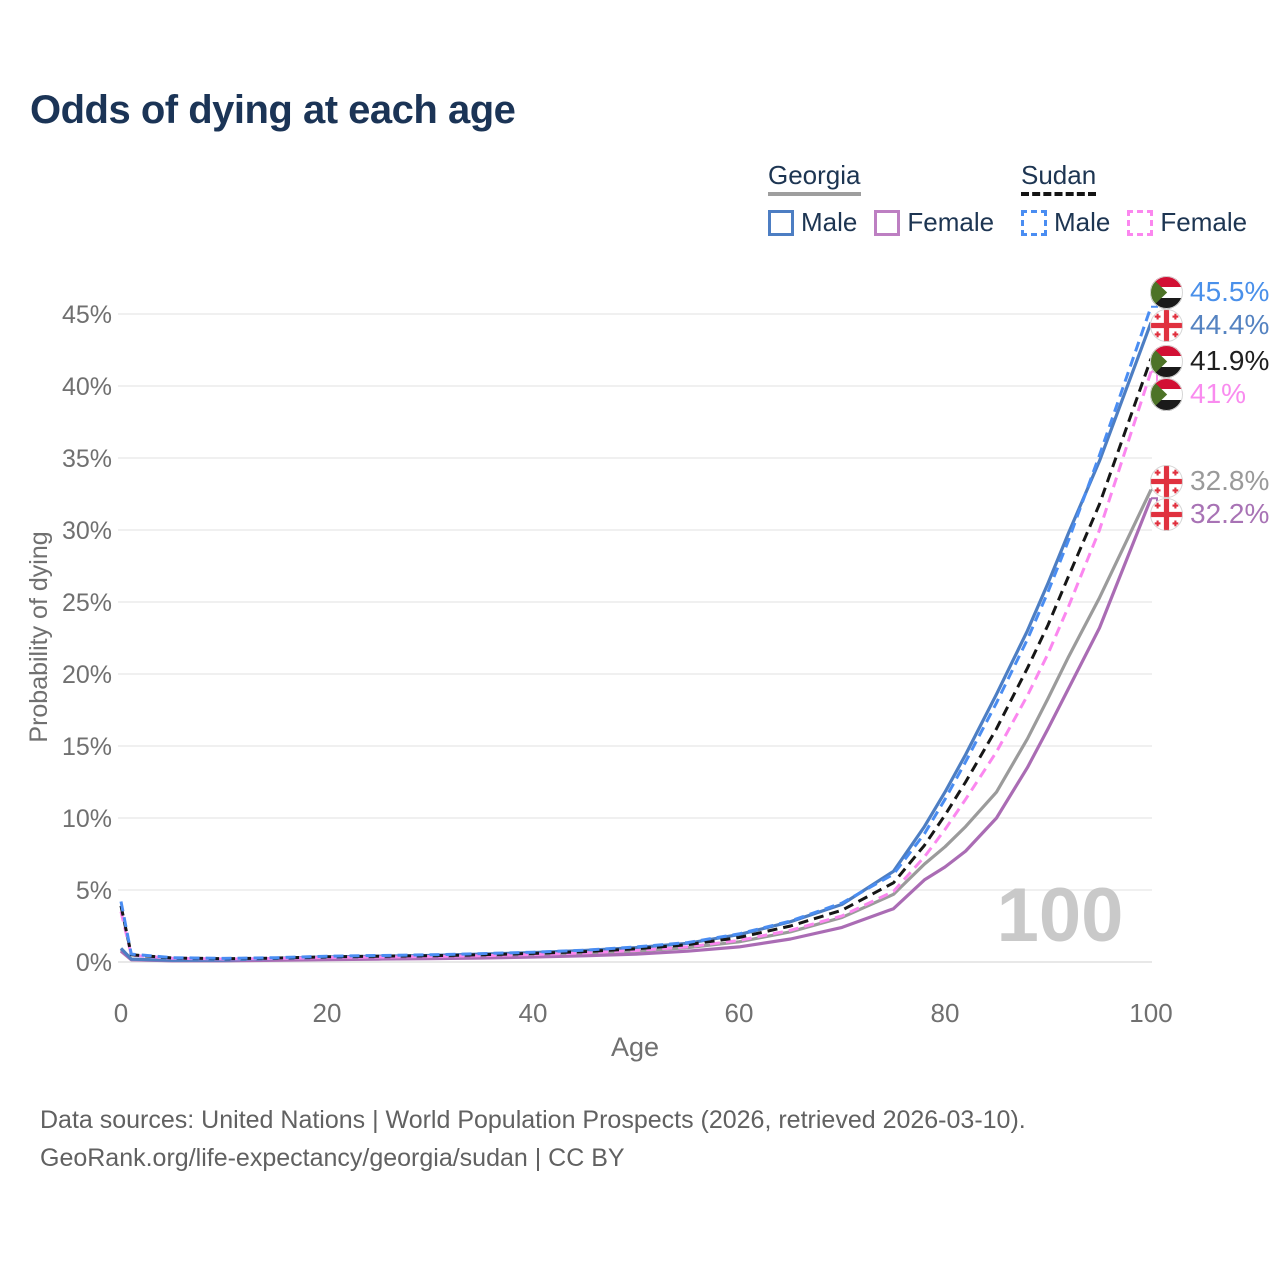  What do you see at coordinates (1058, 194) in the screenshot?
I see `legend-linestyle-sample-sudan` at bounding box center [1058, 194].